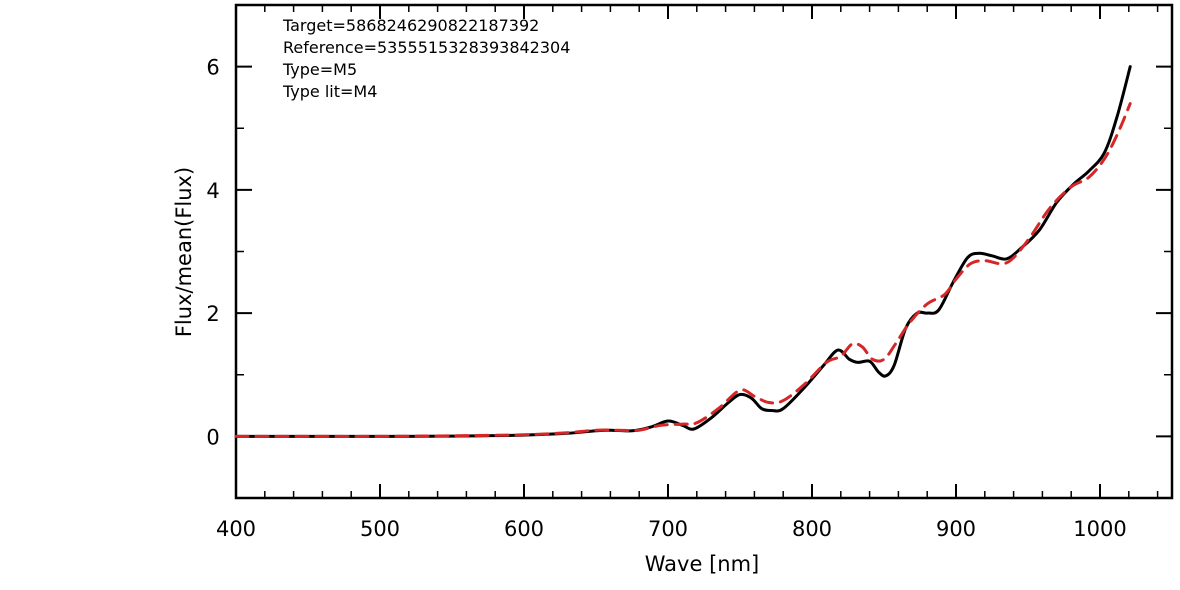 This screenshot has height=590, width=1180. Describe the element at coordinates (212, 191) in the screenshot. I see `y-tick-label: 4` at that location.